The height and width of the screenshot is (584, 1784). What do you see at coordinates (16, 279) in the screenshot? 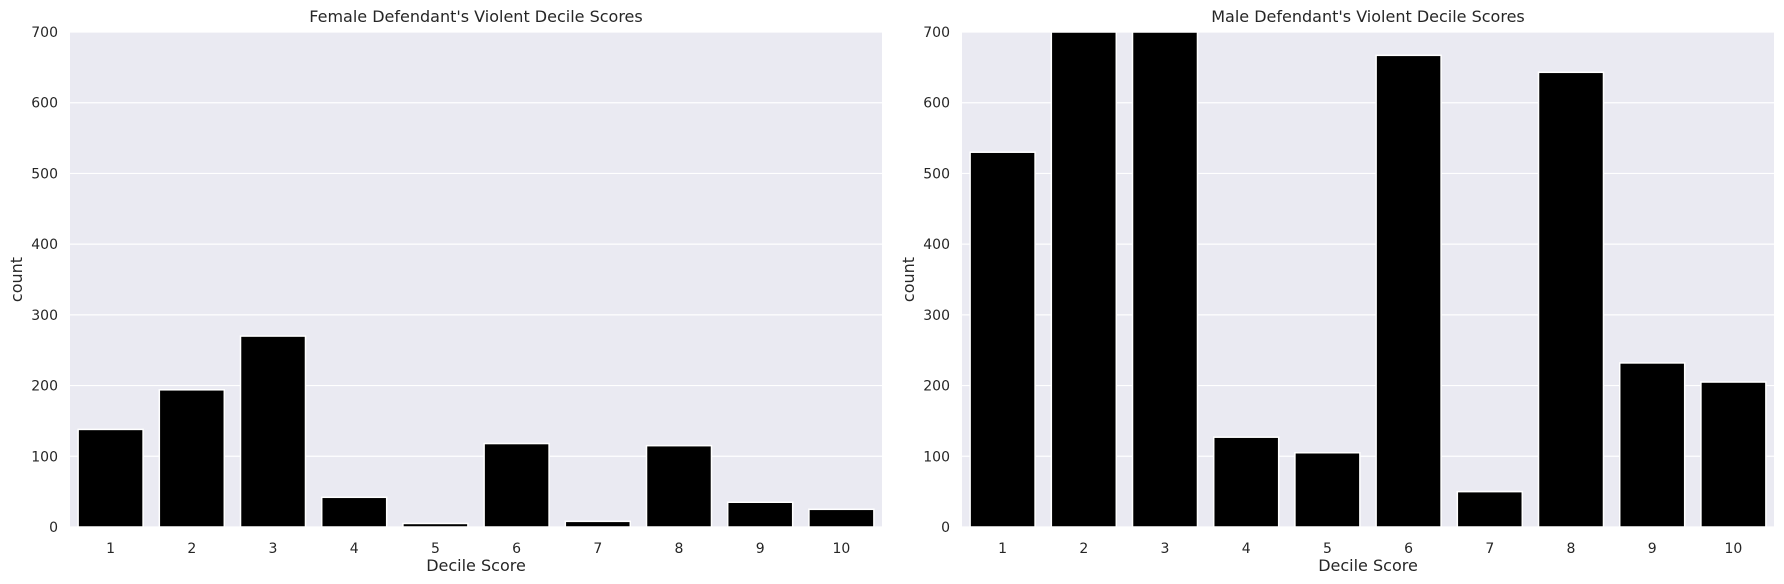
I see `y-axis-label-female: count` at bounding box center [16, 279].